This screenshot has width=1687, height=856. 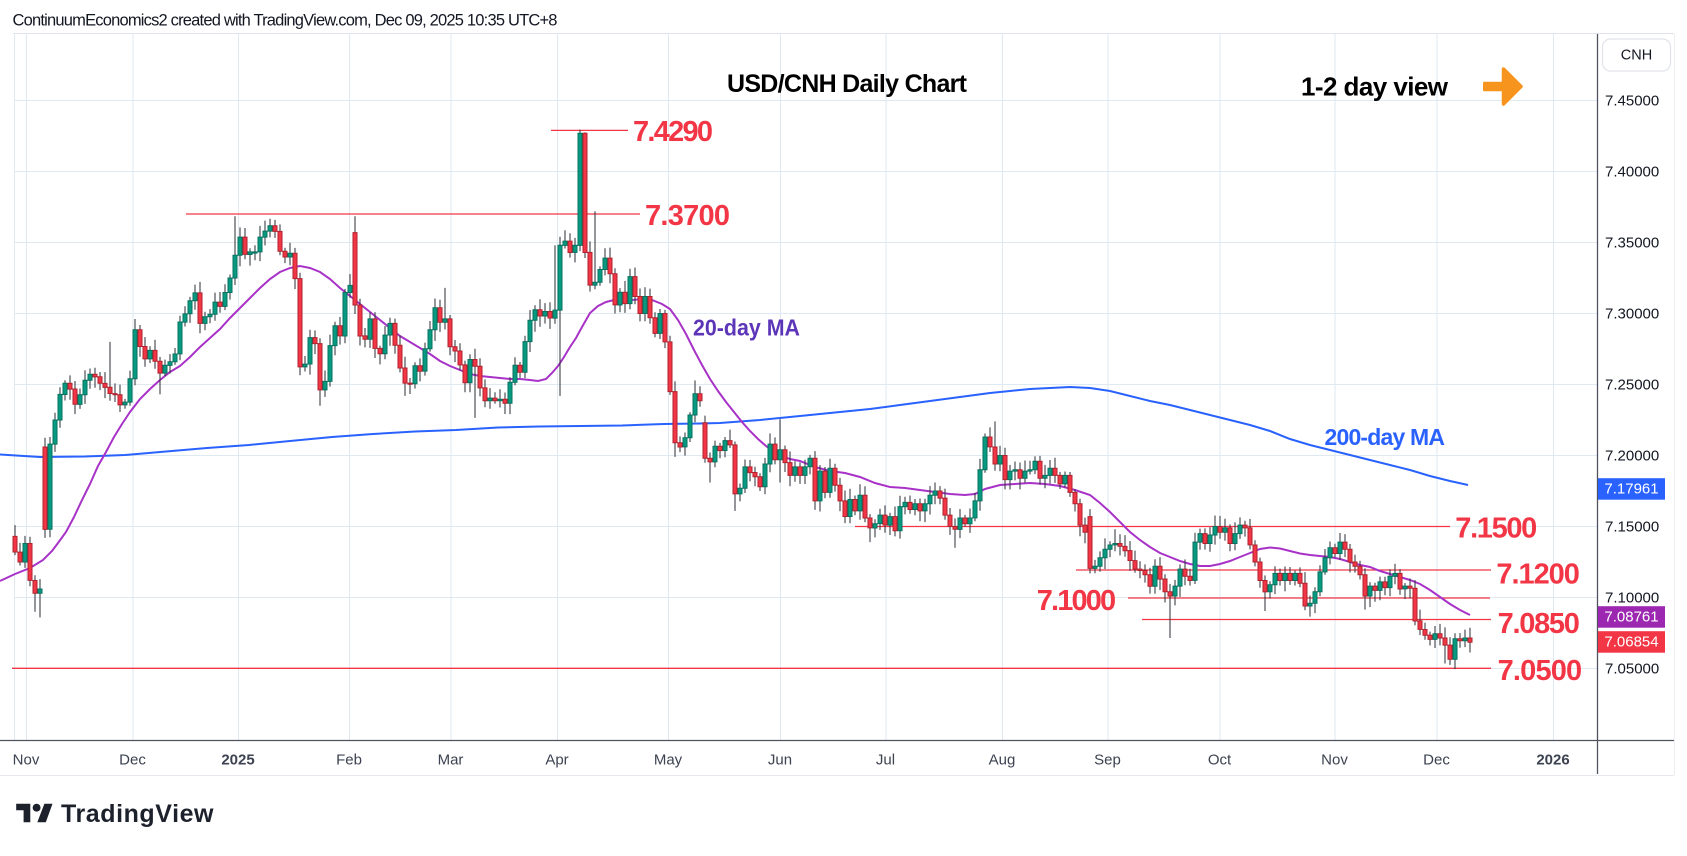 What do you see at coordinates (885, 760) in the screenshot?
I see `svg-text: Jul` at bounding box center [885, 760].